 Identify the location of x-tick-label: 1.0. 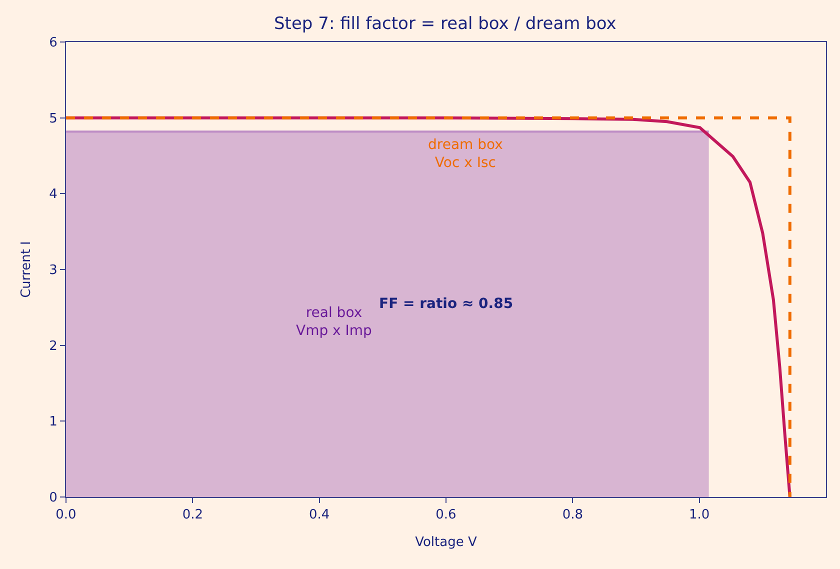
(699, 515).